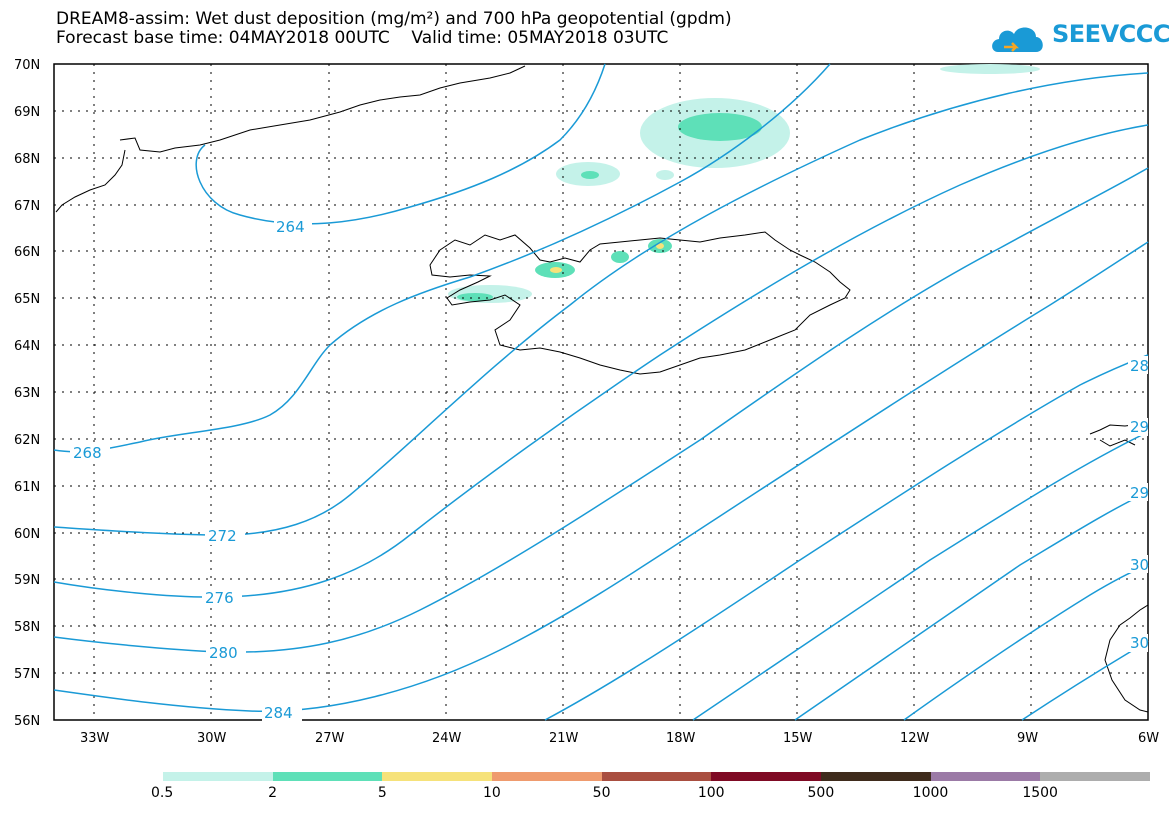  What do you see at coordinates (87, 453) in the screenshot?
I see `contour-label: 268` at bounding box center [87, 453].